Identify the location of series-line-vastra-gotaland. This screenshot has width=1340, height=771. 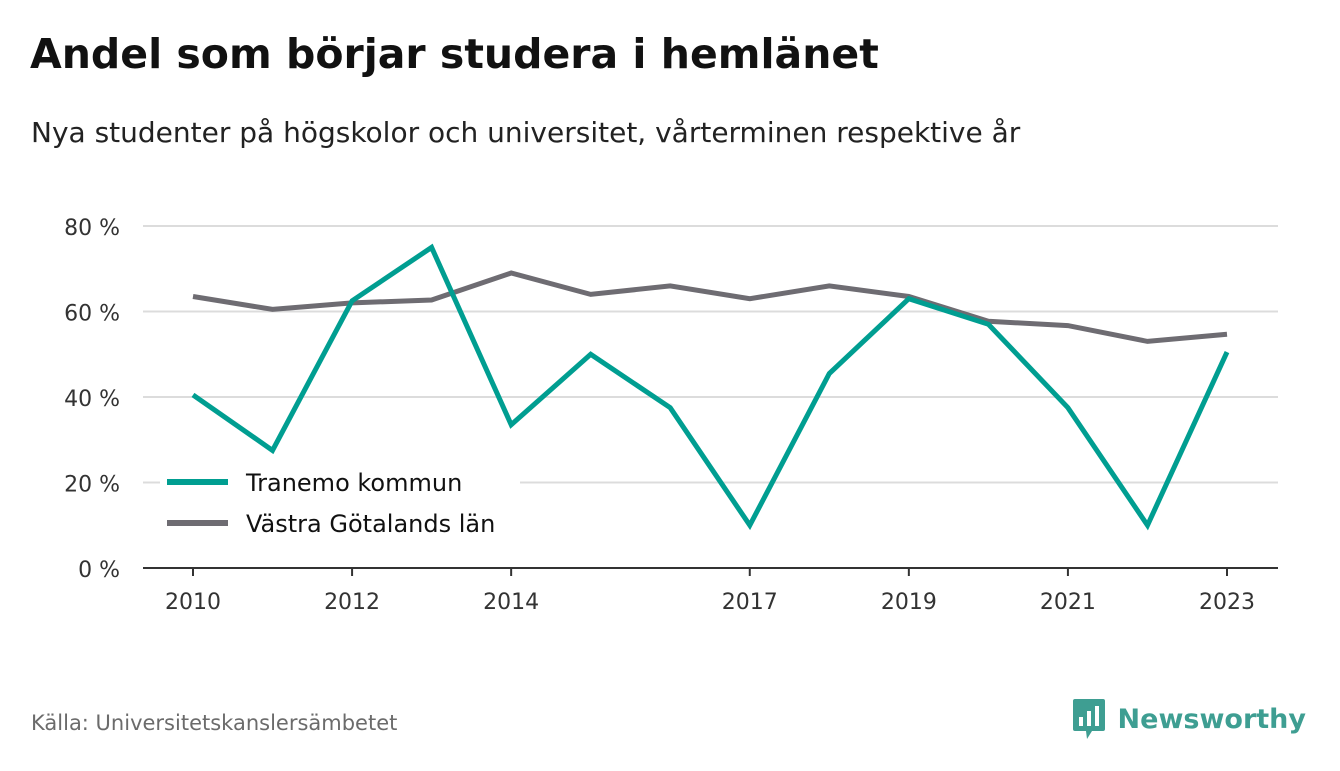
(710, 307).